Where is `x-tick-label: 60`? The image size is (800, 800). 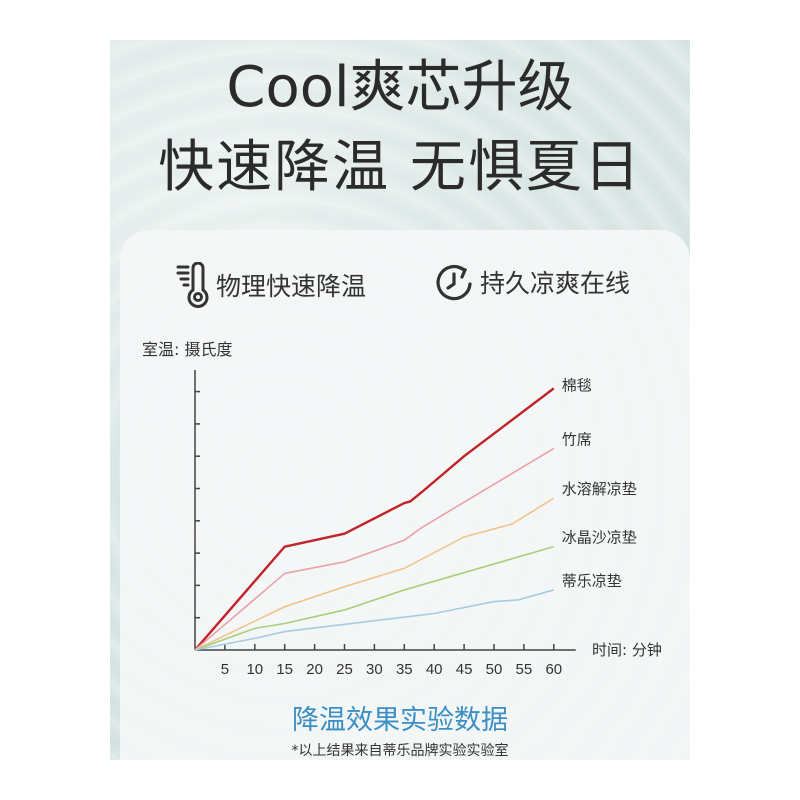 x-tick-label: 60 is located at coordinates (553, 669).